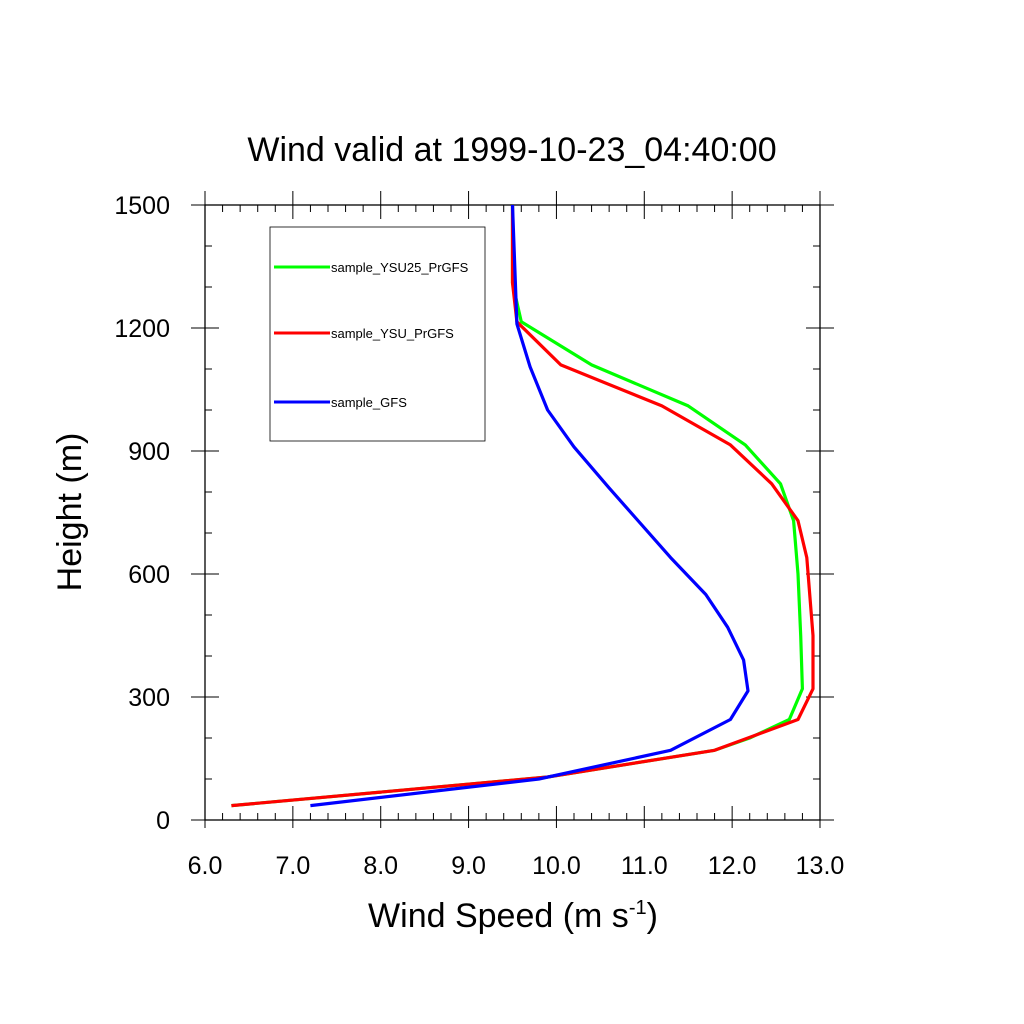 The width and height of the screenshot is (1024, 1024). I want to click on y-tick-label: 600, so click(149, 575).